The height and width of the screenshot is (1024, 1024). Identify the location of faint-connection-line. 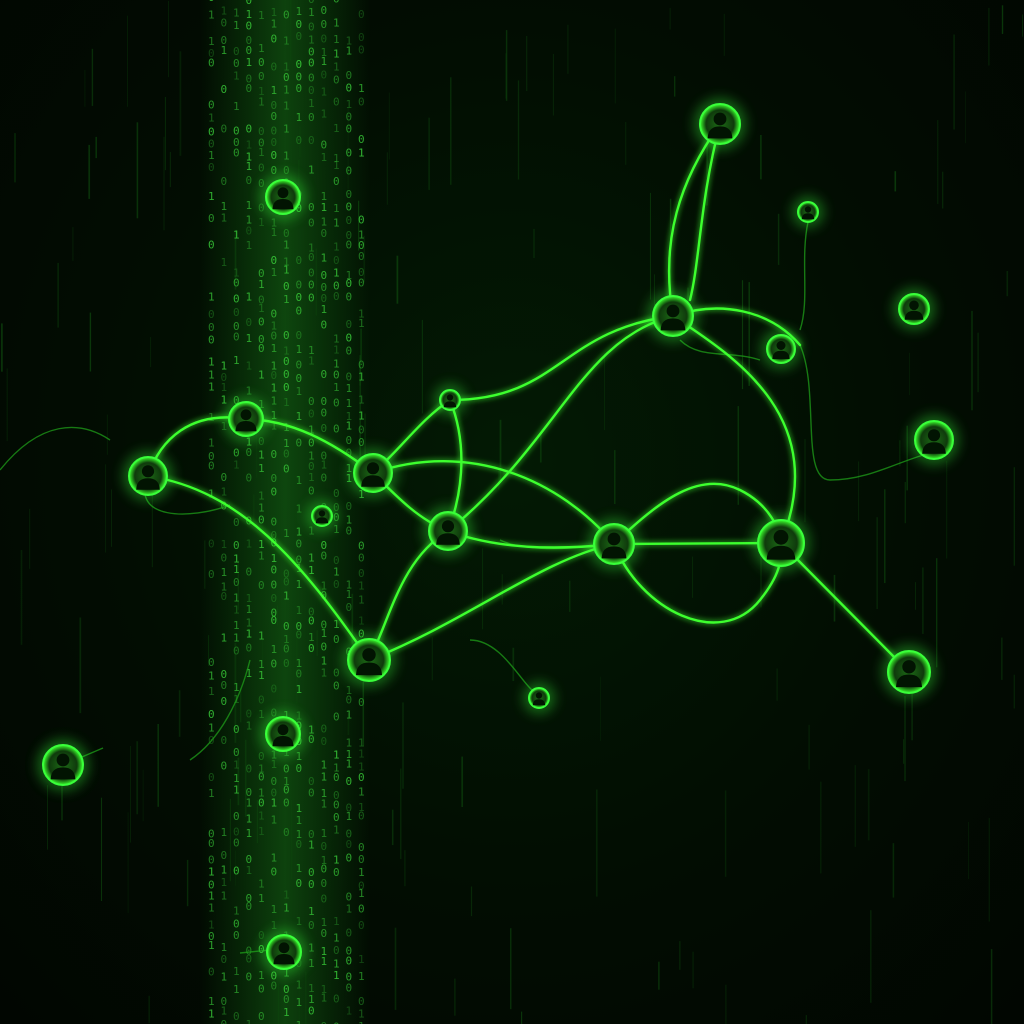
(867, 412).